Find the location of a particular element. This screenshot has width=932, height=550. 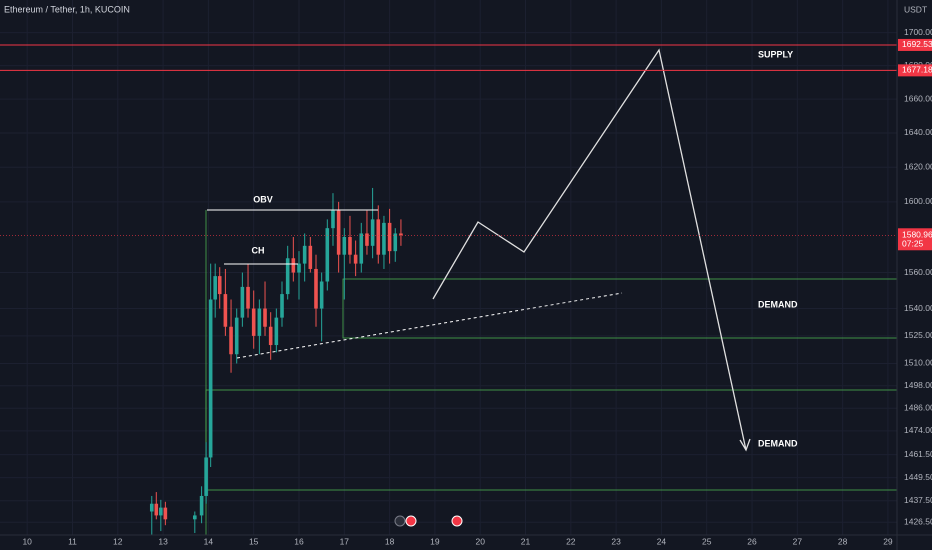

y-tick-label: 1461.50 is located at coordinates (918, 454).